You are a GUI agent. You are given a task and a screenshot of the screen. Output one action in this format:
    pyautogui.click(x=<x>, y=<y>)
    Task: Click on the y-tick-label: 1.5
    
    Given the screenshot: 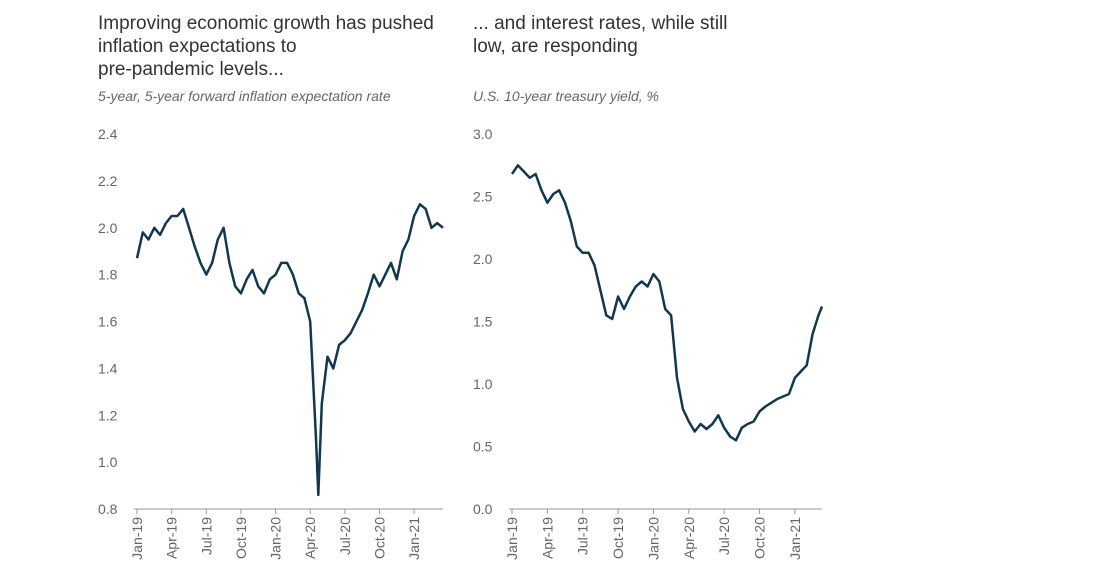 What is the action you would take?
    pyautogui.click(x=483, y=322)
    